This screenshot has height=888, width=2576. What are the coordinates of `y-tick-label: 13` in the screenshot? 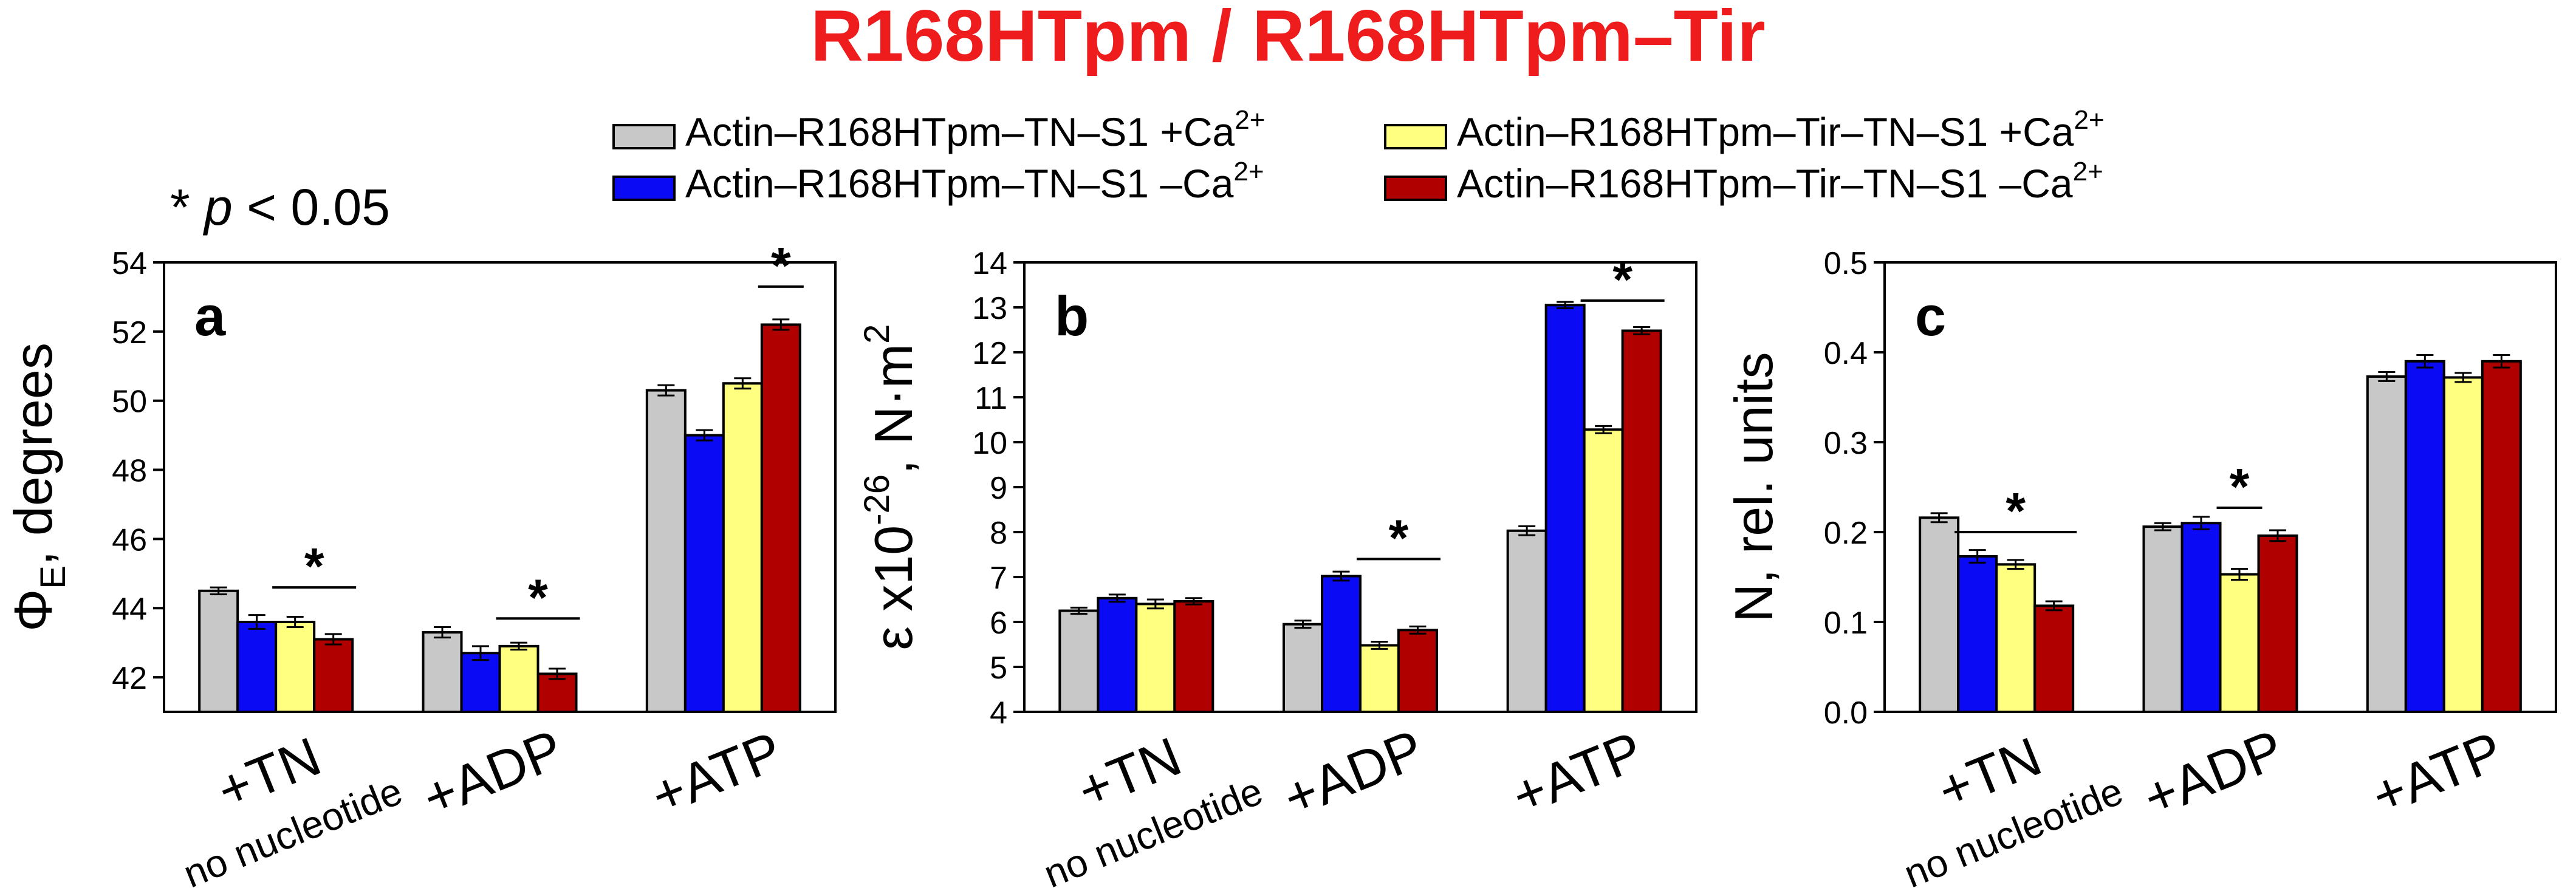 It's located at (990, 309).